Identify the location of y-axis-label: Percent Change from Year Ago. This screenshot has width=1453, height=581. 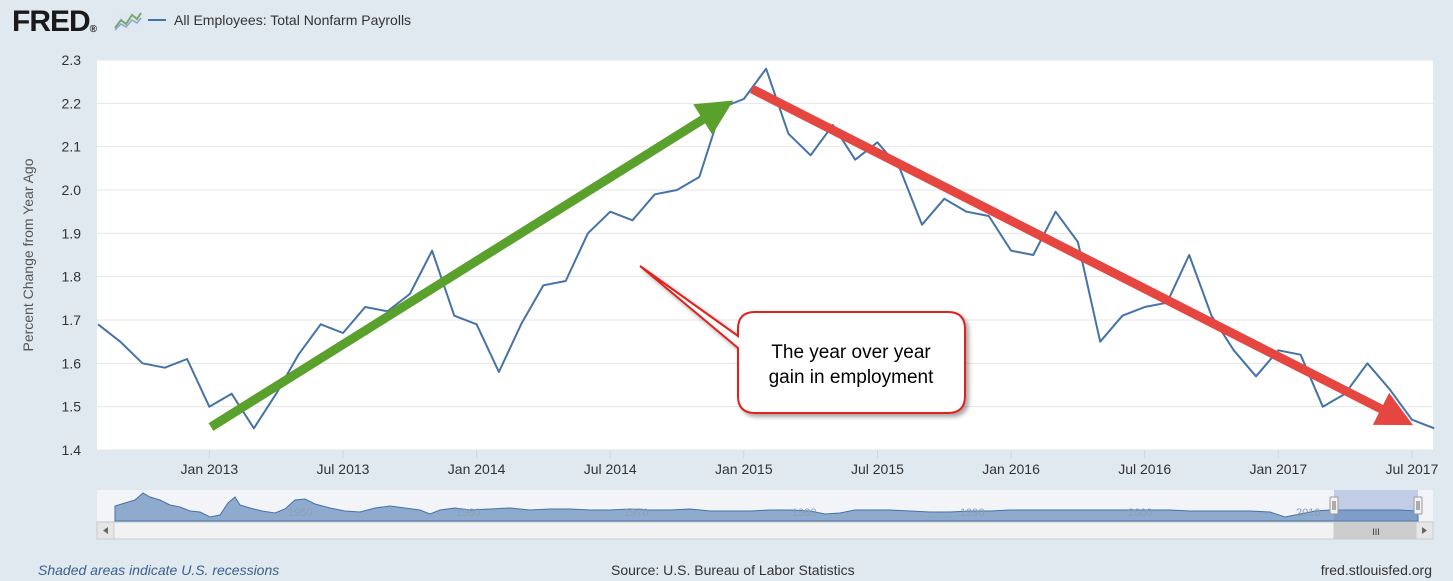
(28, 254).